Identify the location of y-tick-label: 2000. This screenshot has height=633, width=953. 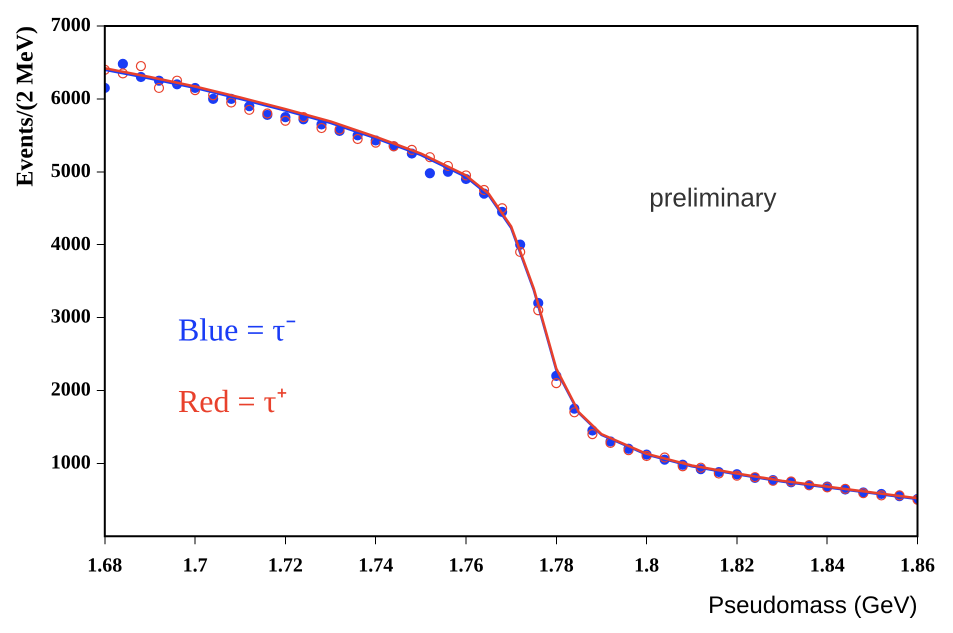
(70, 389).